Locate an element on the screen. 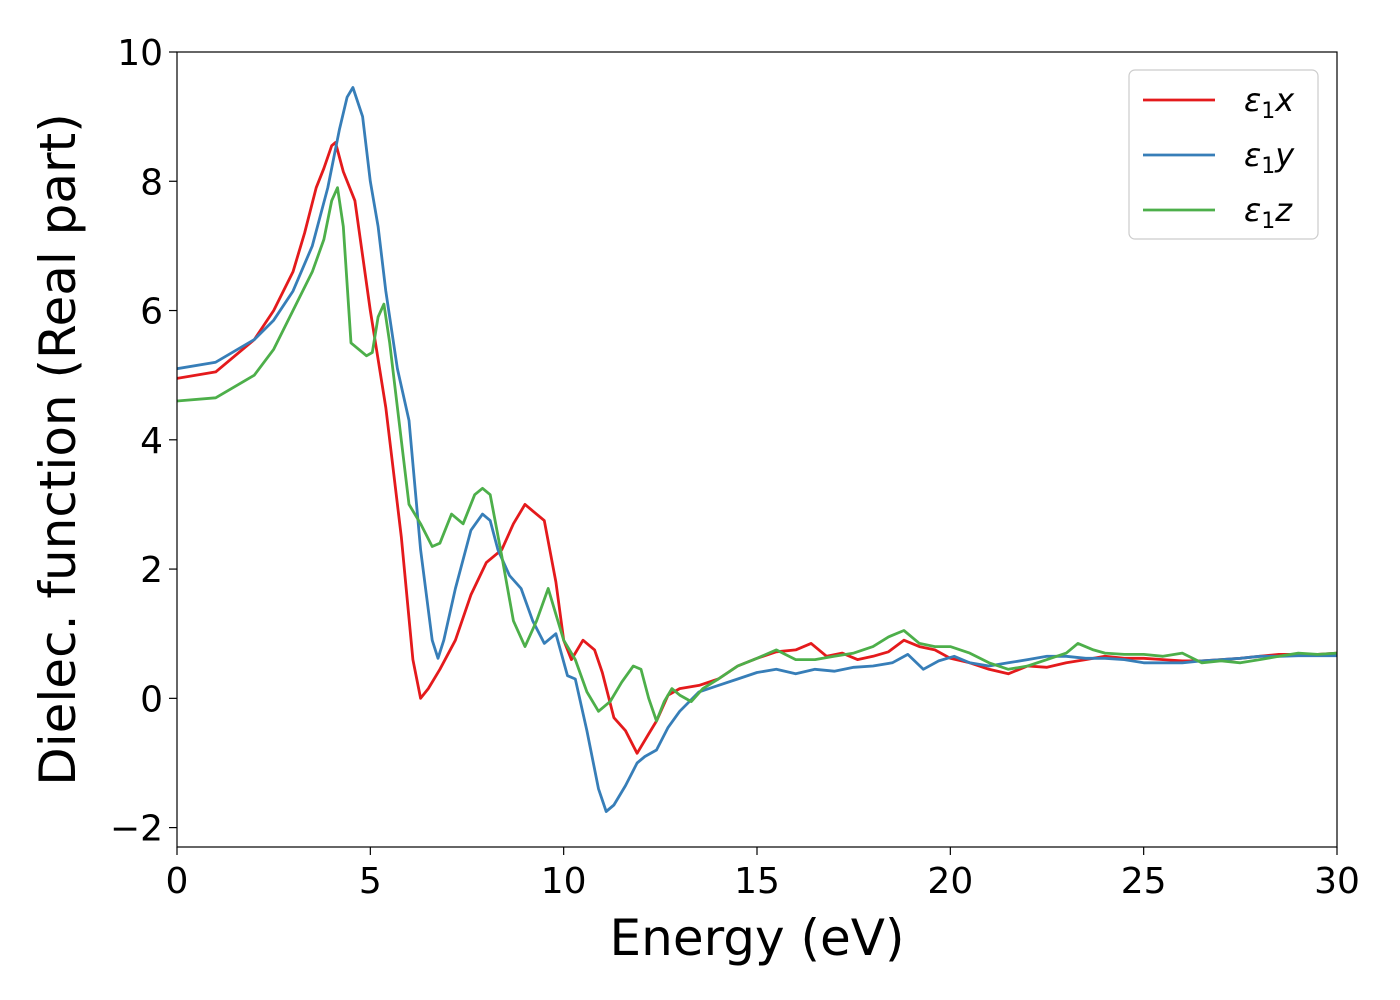 Image resolution: width=1400 pixels, height=1000 pixels. legend-entry-label: ε1x is located at coordinates (1269, 102).